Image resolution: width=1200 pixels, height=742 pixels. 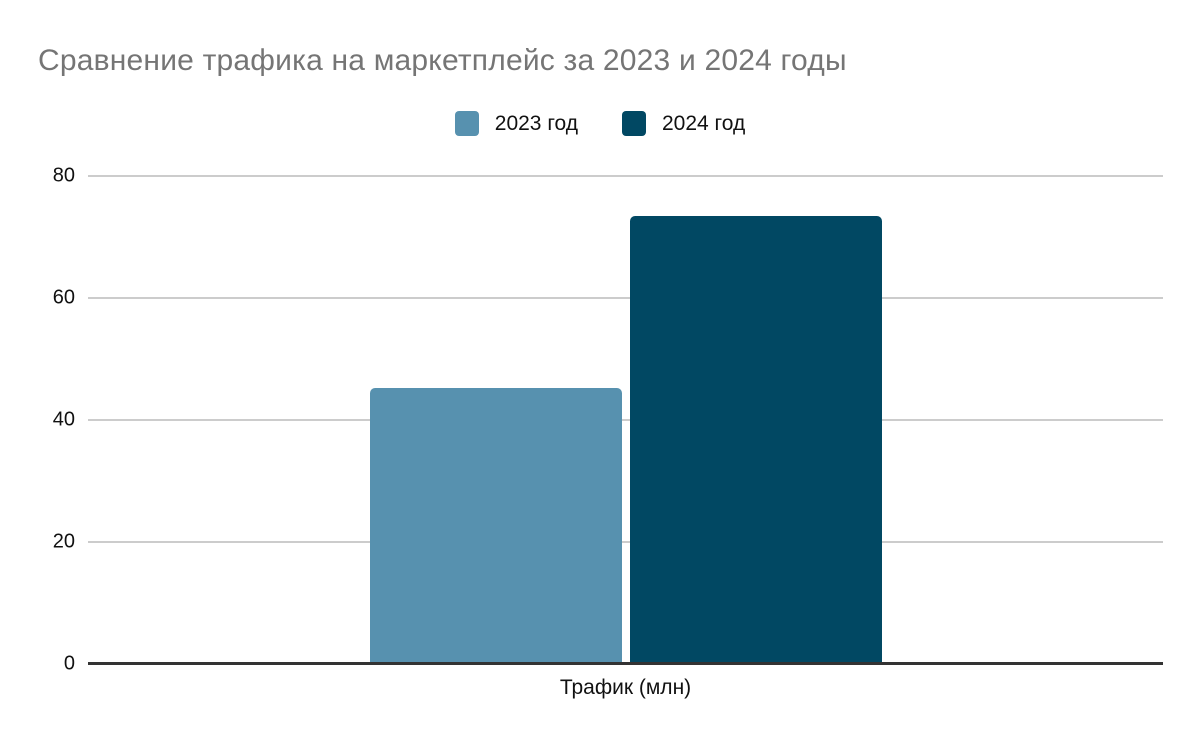 What do you see at coordinates (536, 123) in the screenshot?
I see `legend-label-2023: 2023 год` at bounding box center [536, 123].